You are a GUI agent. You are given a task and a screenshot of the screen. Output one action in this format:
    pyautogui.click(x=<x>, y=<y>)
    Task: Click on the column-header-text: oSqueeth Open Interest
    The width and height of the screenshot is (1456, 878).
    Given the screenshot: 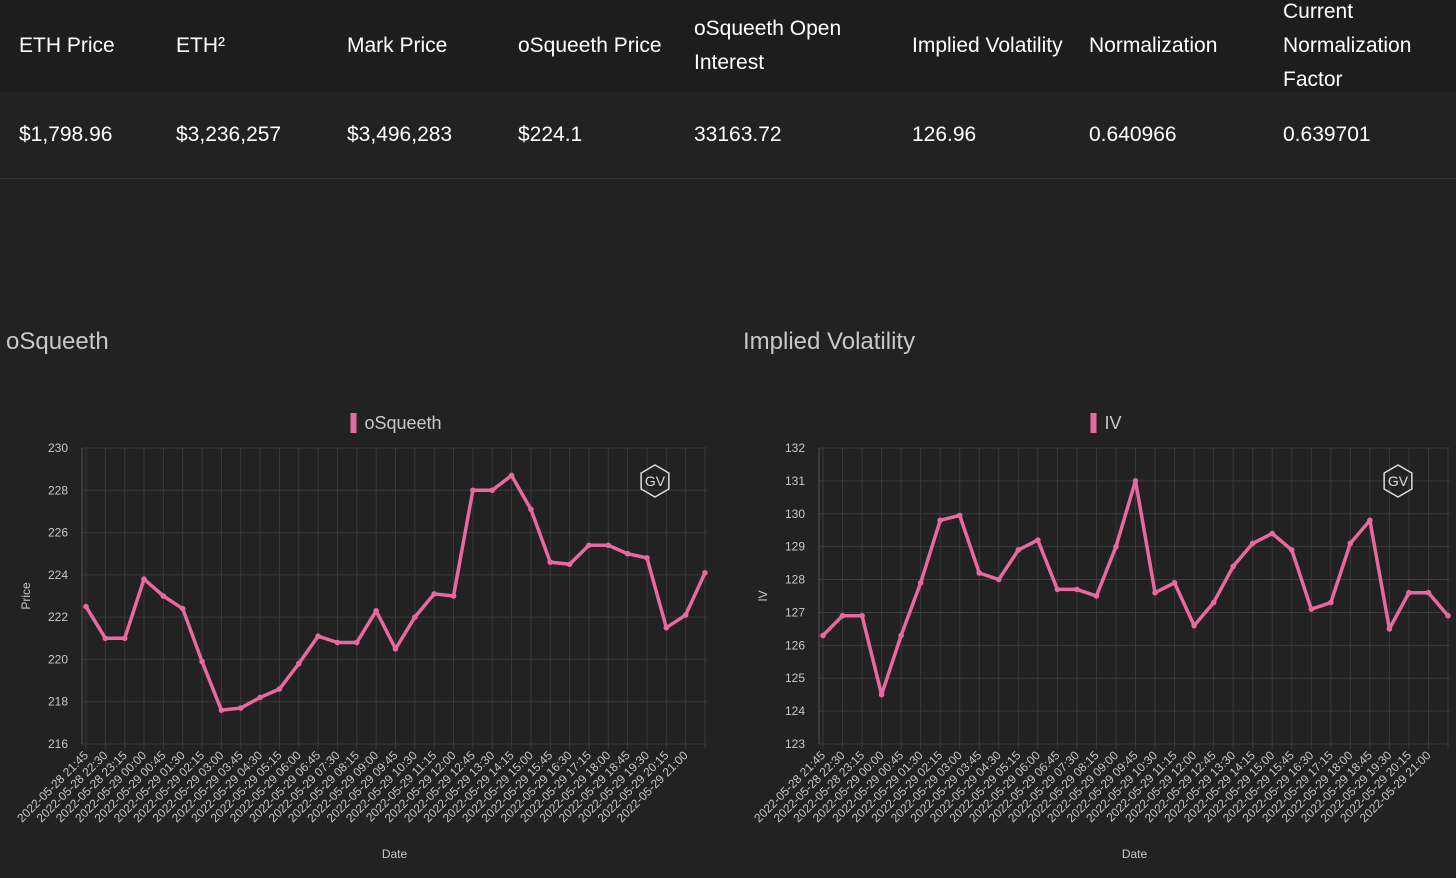 What is the action you would take?
    pyautogui.click(x=768, y=45)
    